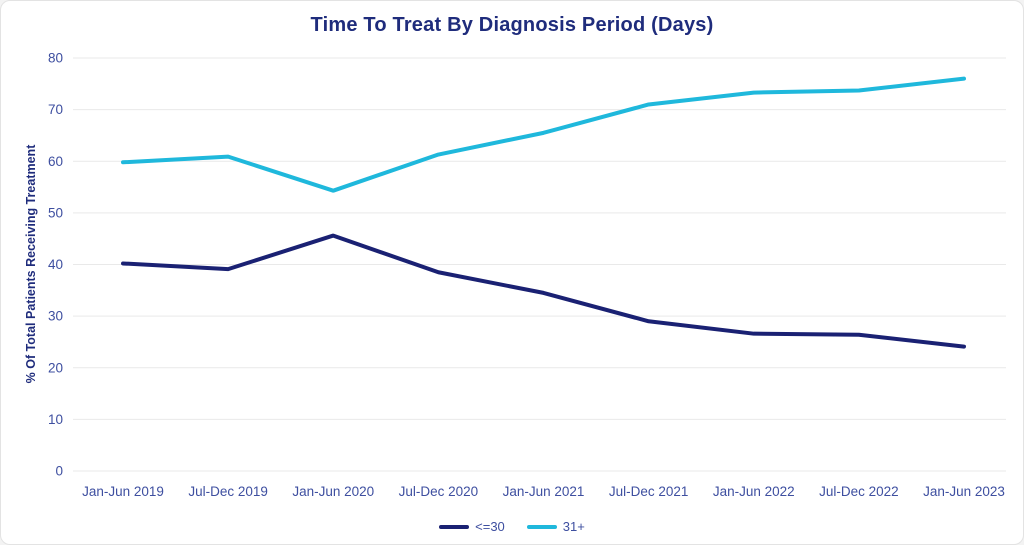 The image size is (1024, 545). I want to click on x-tick-label: Jan-Jun 2023, so click(964, 491).